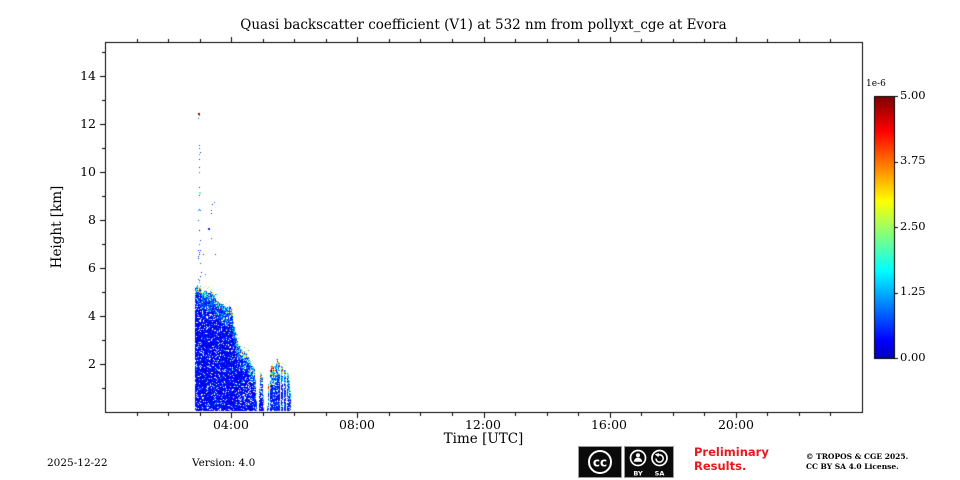 The width and height of the screenshot is (960, 480). What do you see at coordinates (92, 315) in the screenshot?
I see `y-tick-label: 4` at bounding box center [92, 315].